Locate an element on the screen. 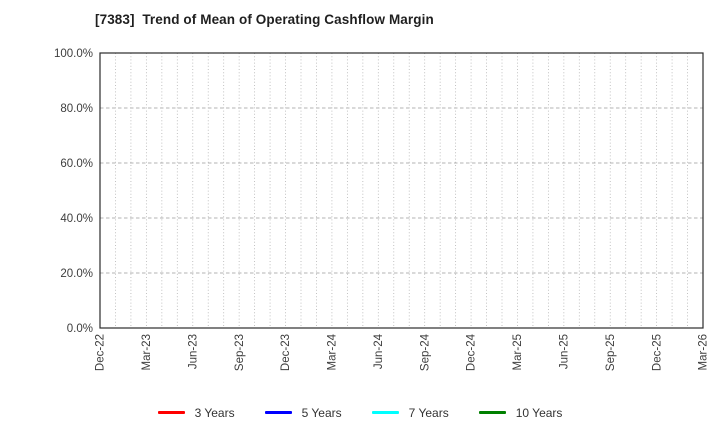 Image resolution: width=720 pixels, height=440 pixels. legend-item-3-years: 3 Years is located at coordinates (196, 413).